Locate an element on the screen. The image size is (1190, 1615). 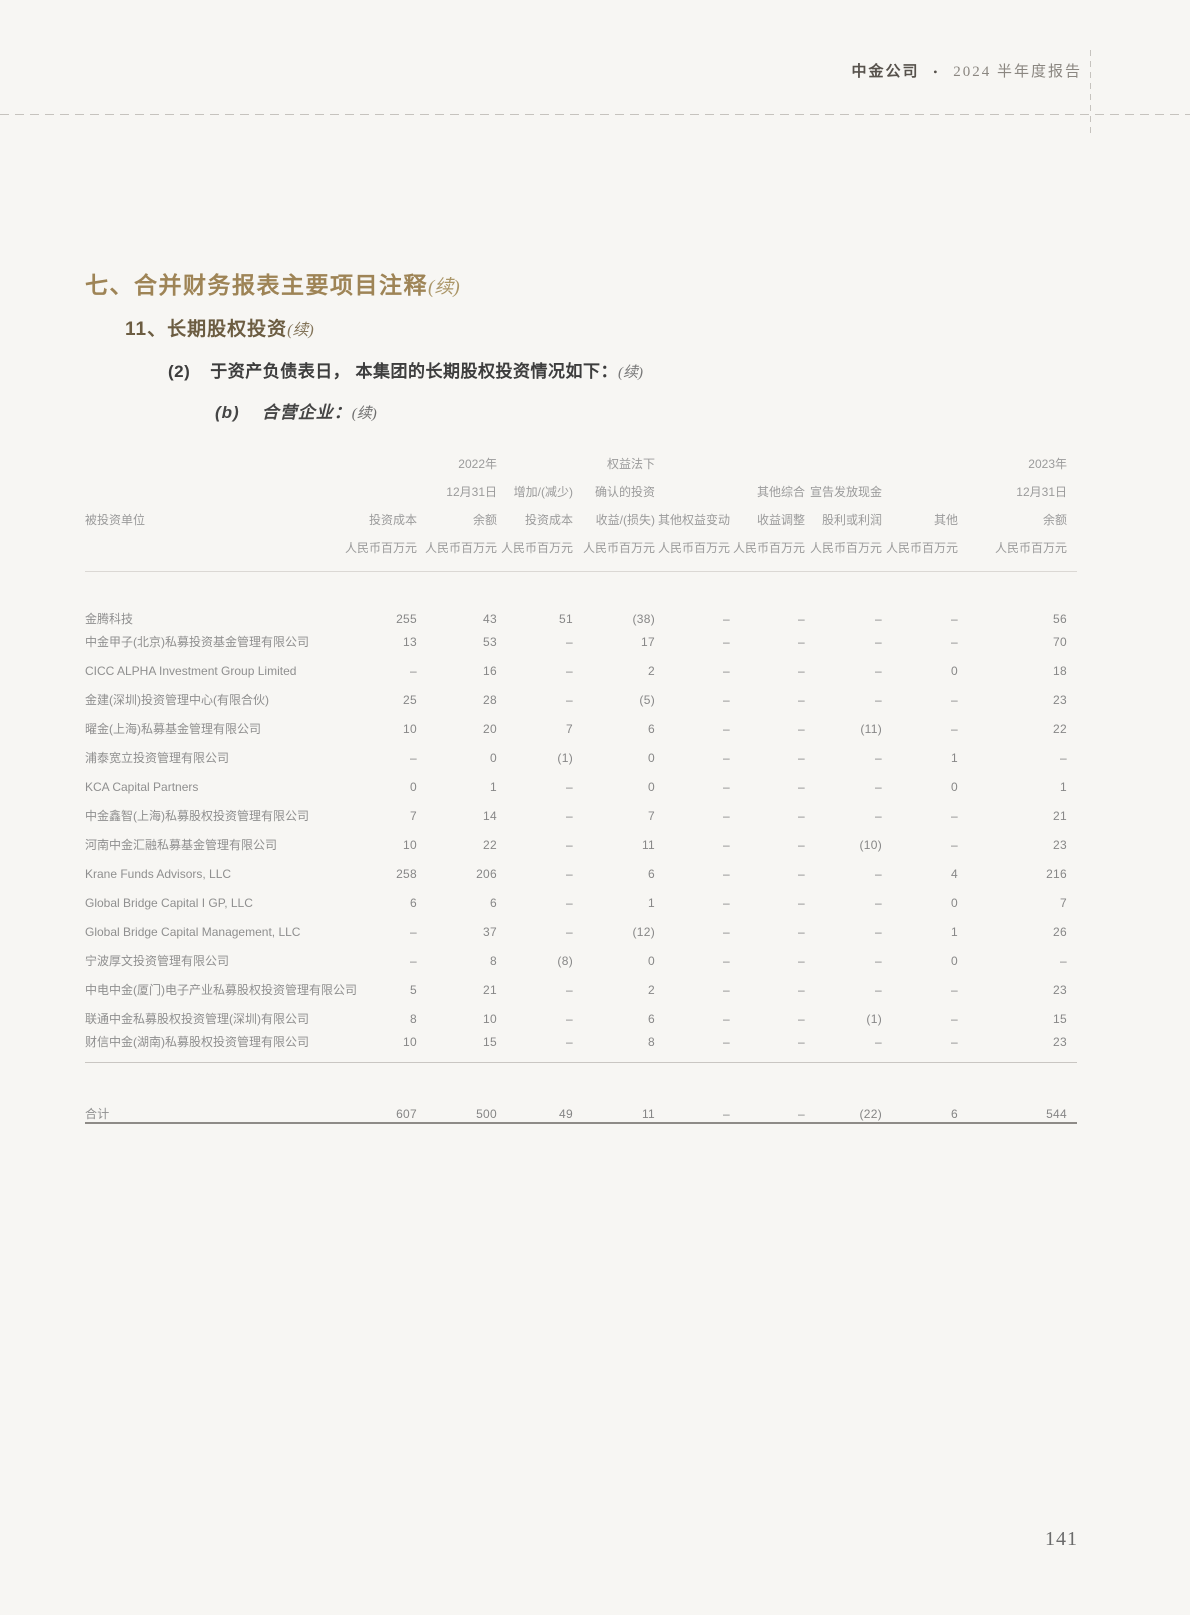
table-row: 中金鑫智(上海)私募股权投资管理有限公司 7 14 – 7 – – – – 21 is located at coordinates (581, 815).